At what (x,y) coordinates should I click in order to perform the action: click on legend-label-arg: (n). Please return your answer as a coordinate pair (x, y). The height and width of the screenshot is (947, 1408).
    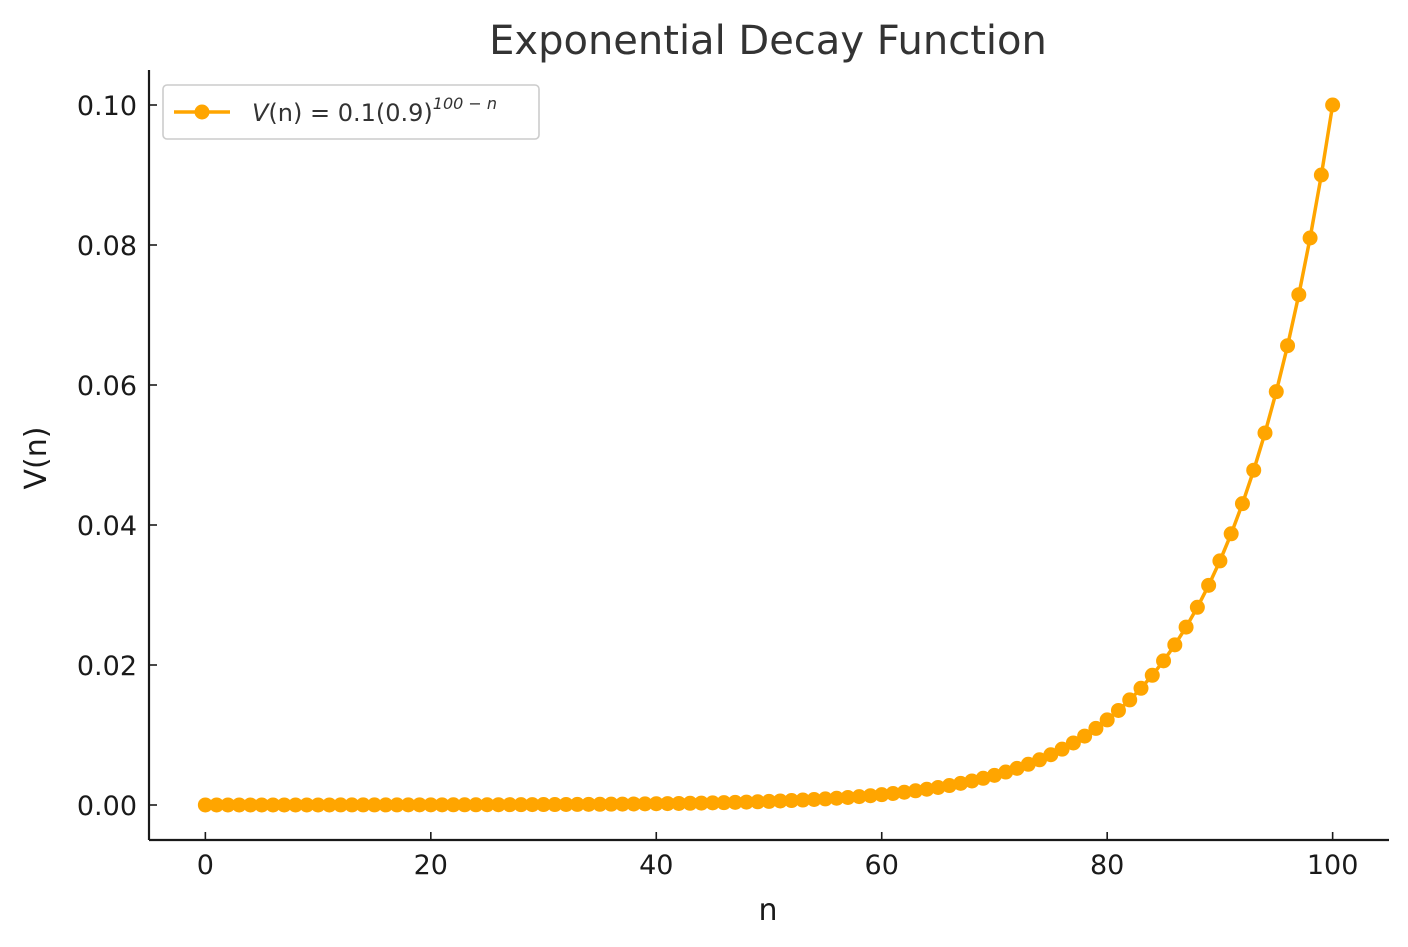
    Looking at the image, I should click on (285, 113).